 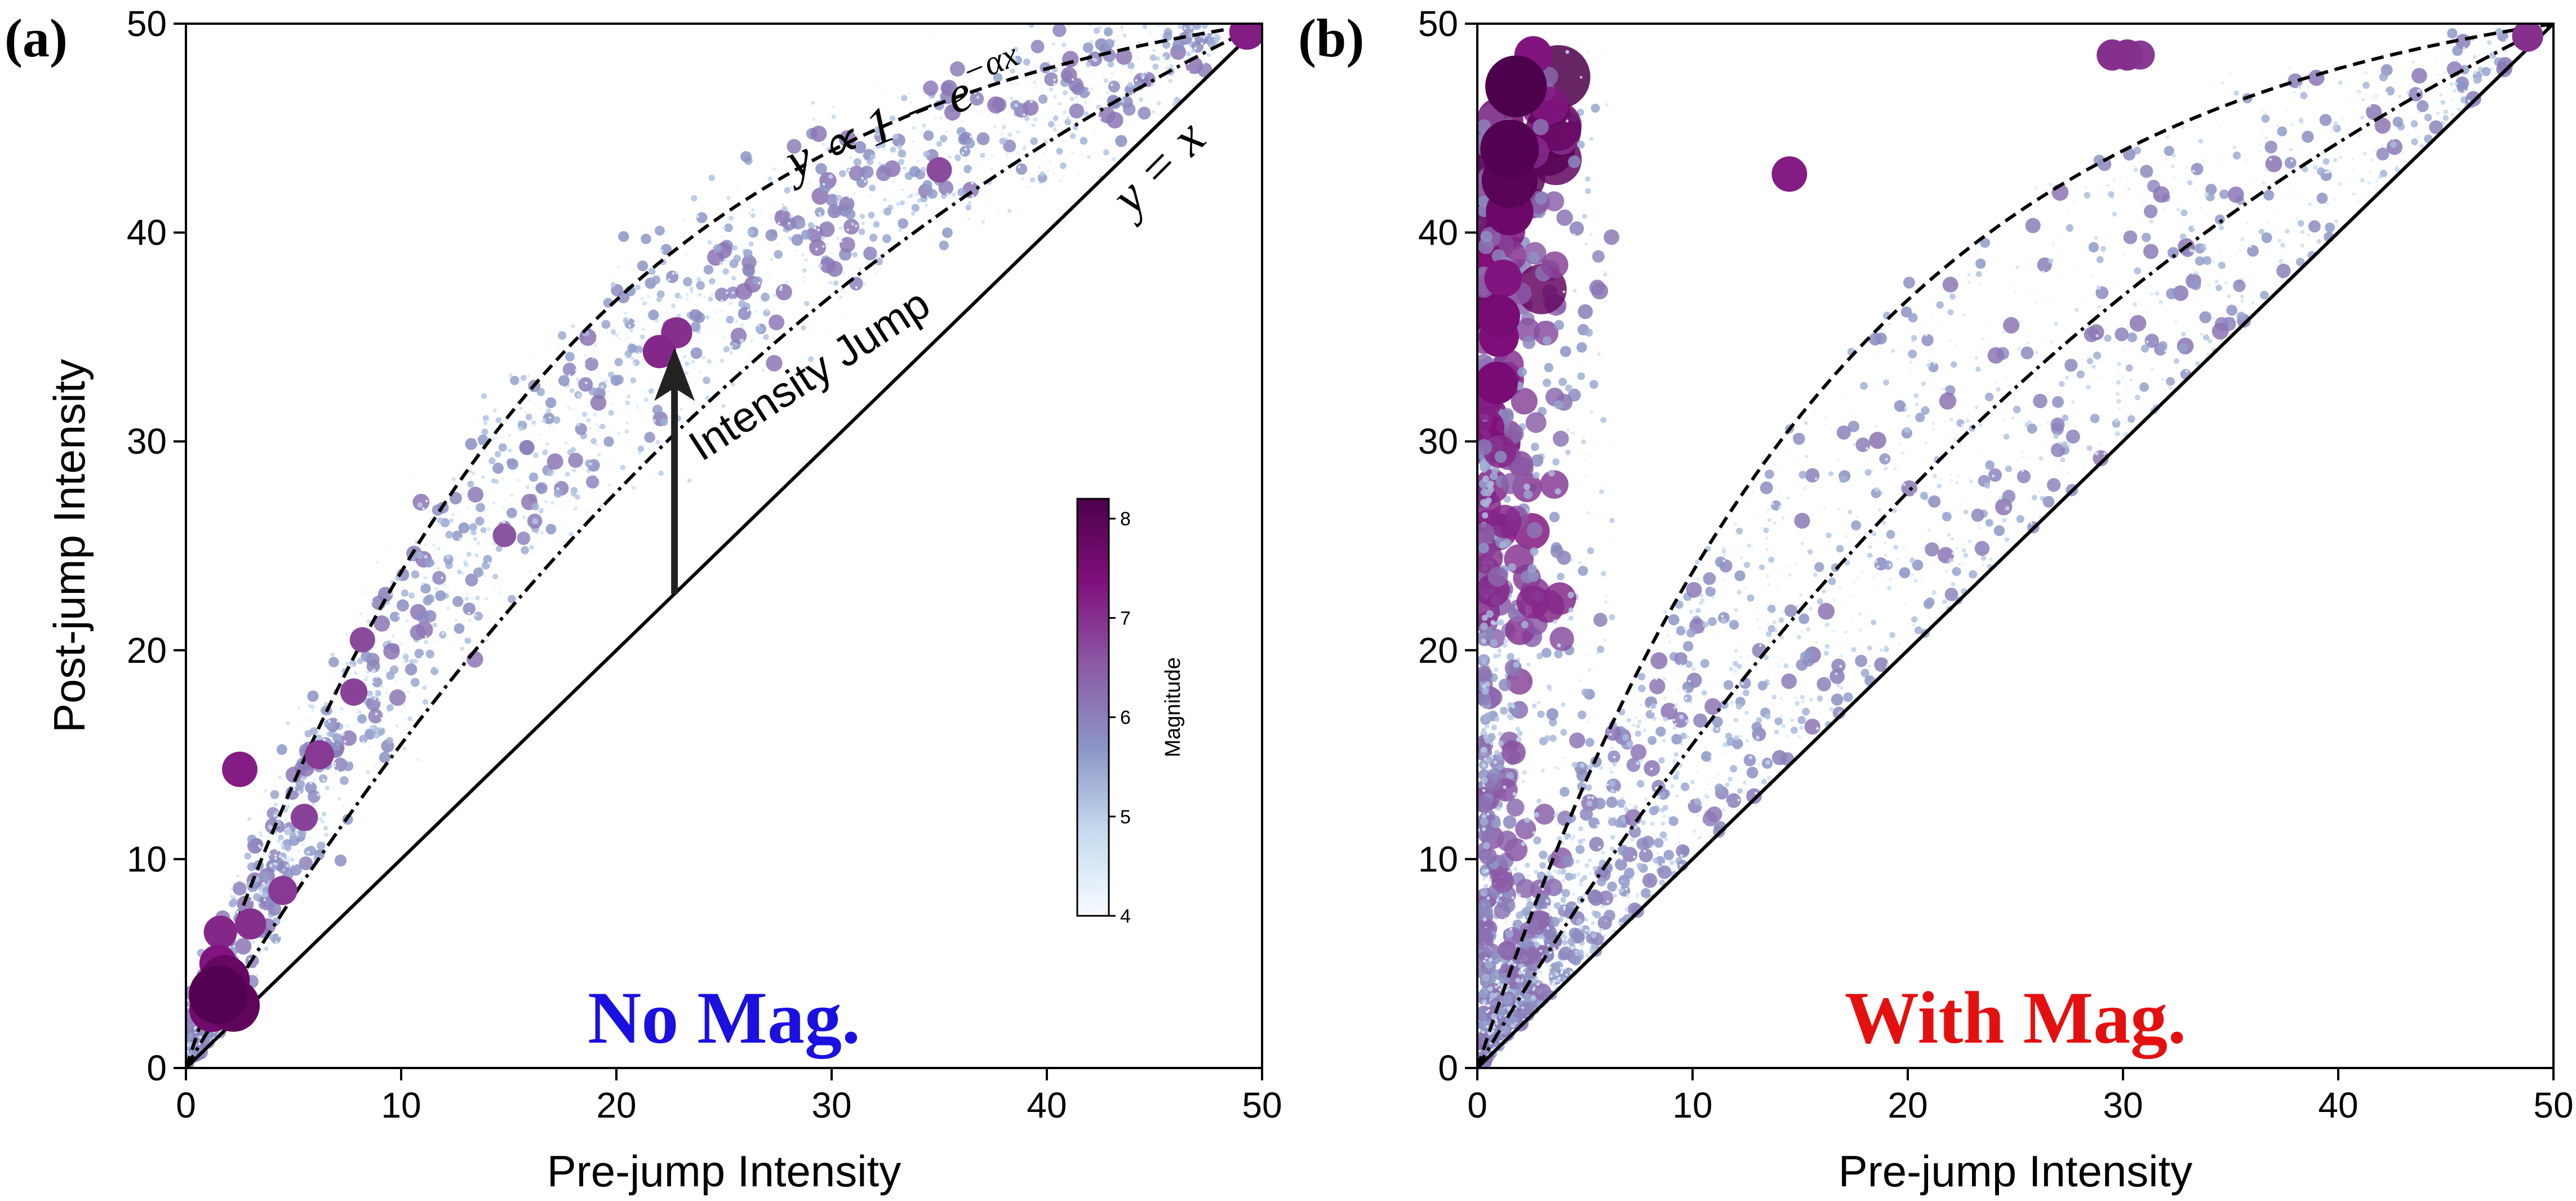 What do you see at coordinates (1125, 718) in the screenshot?
I see `colorbar-tick-label: 6` at bounding box center [1125, 718].